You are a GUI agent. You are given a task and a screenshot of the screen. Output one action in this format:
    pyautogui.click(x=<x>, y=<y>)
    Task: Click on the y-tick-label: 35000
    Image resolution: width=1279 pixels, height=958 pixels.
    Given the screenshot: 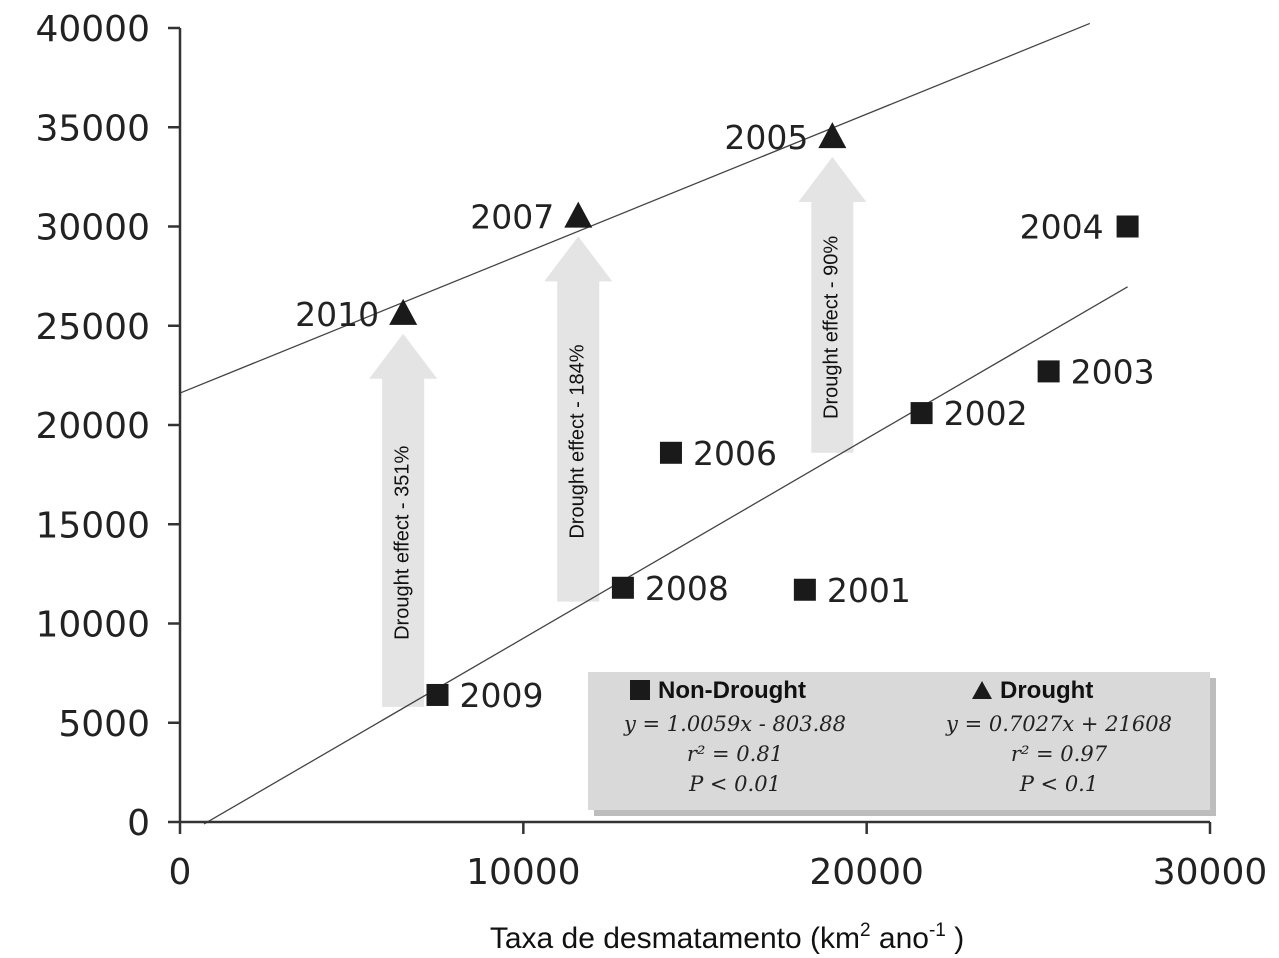 What is the action you would take?
    pyautogui.click(x=92, y=128)
    